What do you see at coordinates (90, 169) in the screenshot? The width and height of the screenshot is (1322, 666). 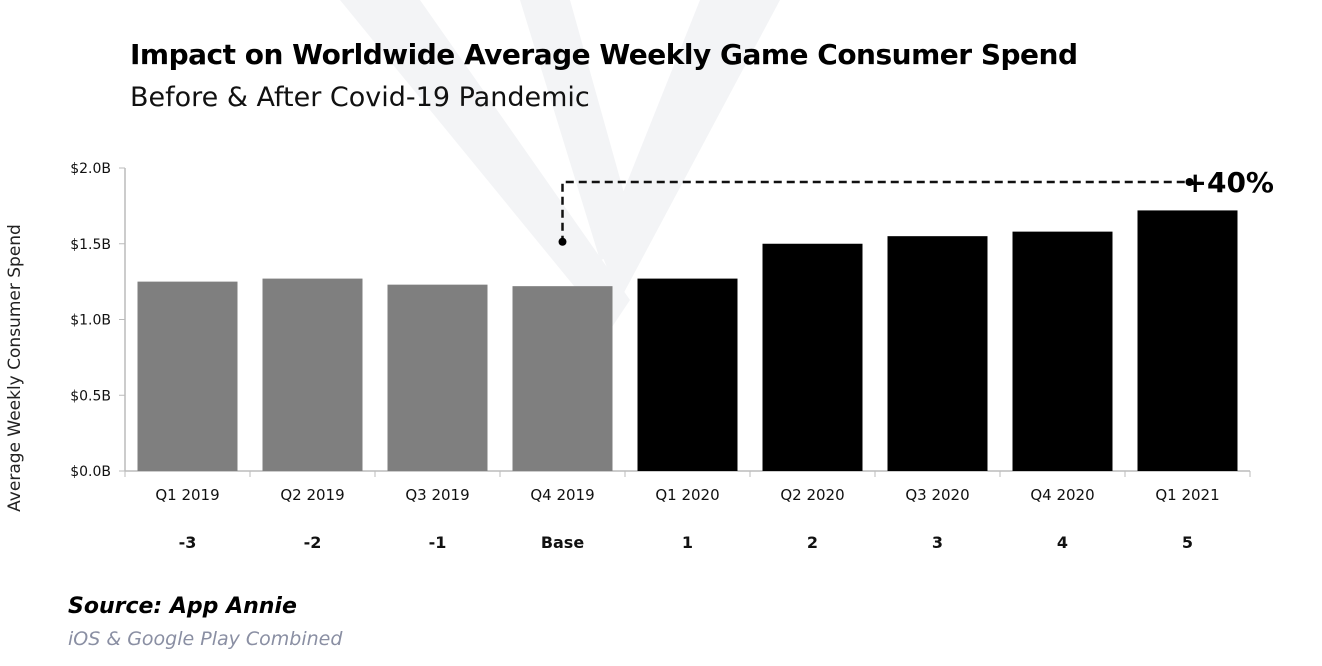 I see `y-tick-label: $2.0B` at bounding box center [90, 169].